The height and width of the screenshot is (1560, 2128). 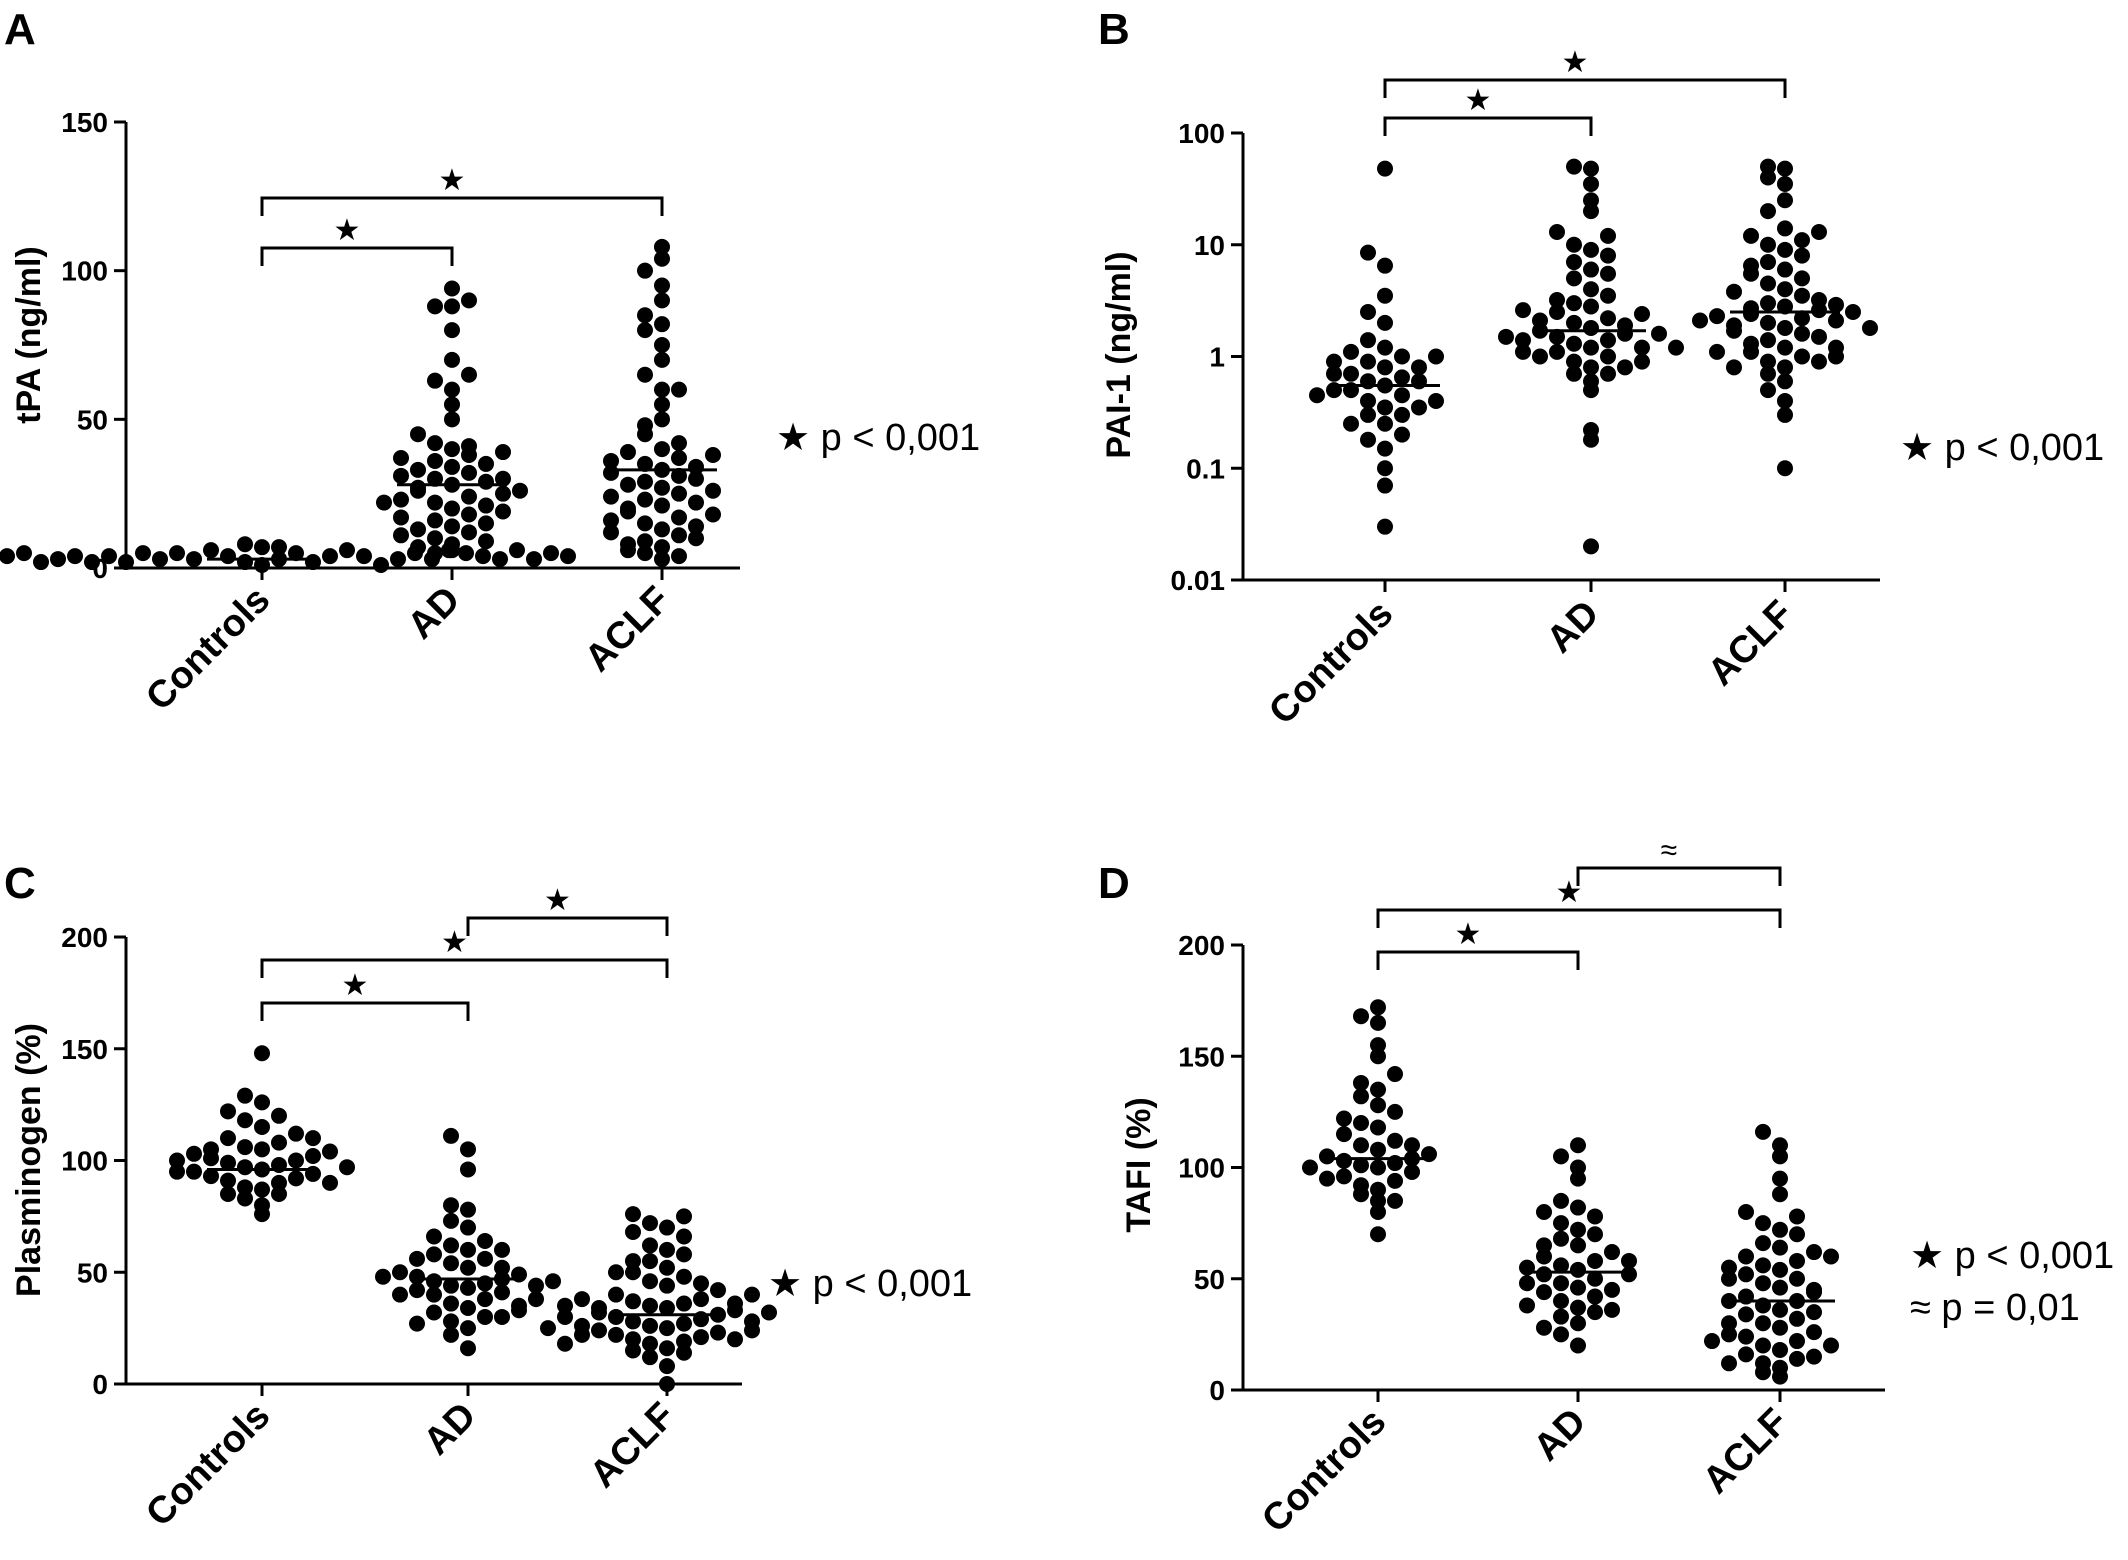 I want to click on y-axis-label-C: Plasminogen (%), so click(x=29, y=1160).